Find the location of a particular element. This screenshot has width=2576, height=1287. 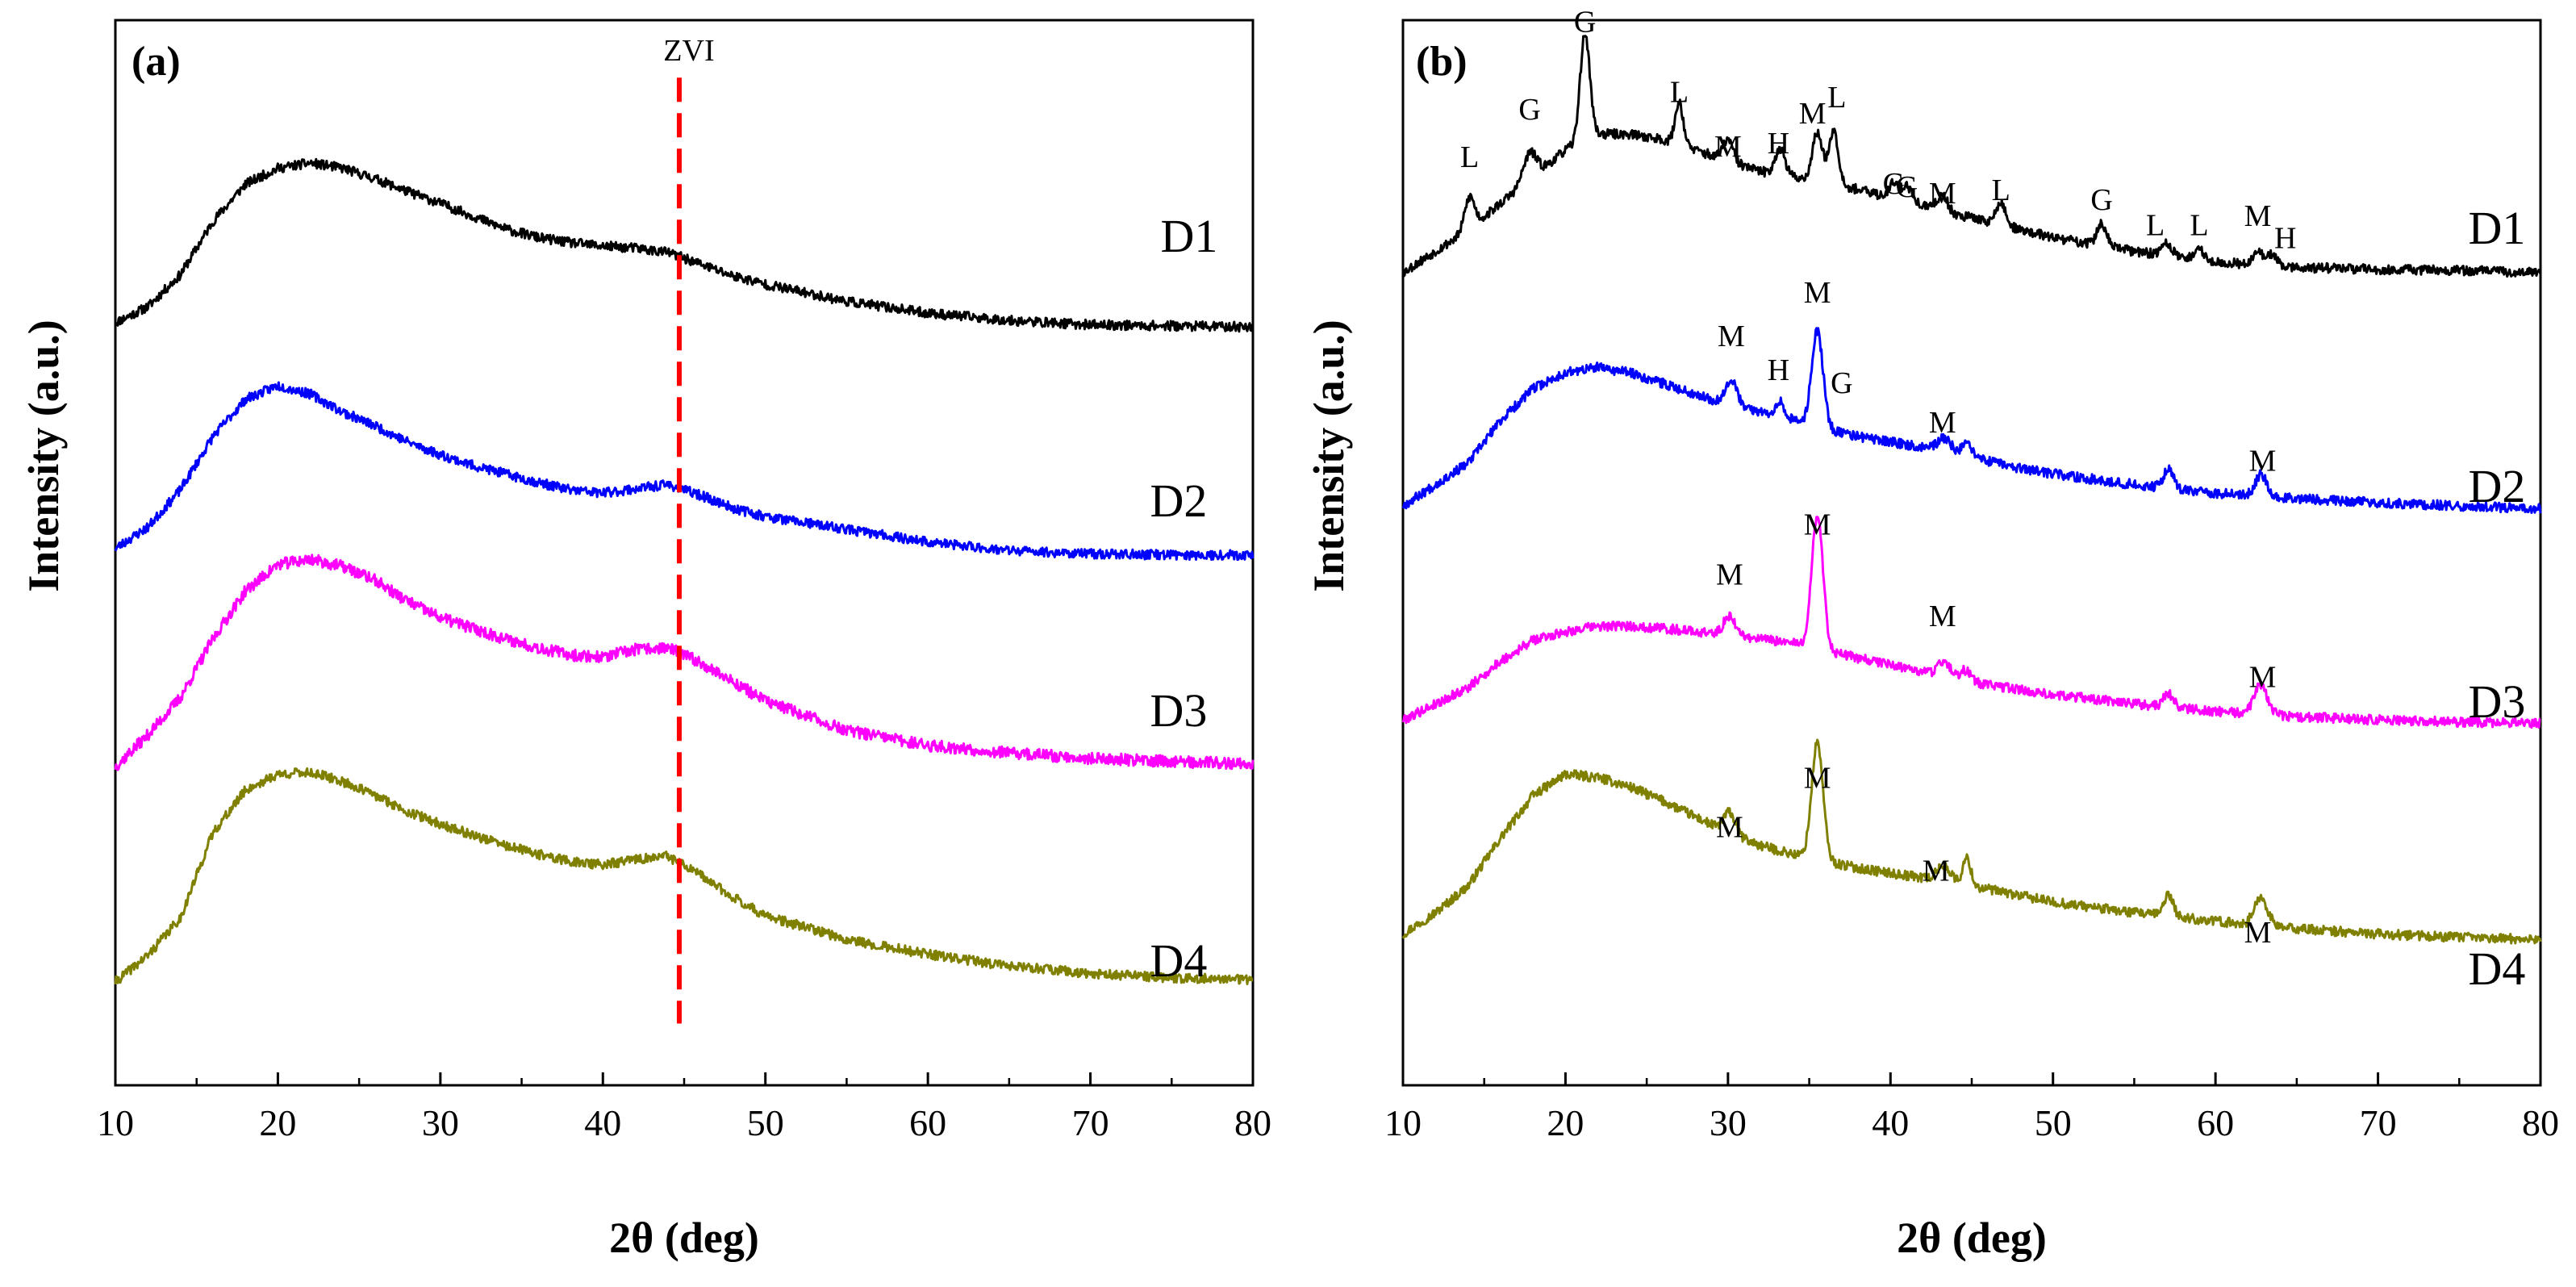

panel-b-y-axis-title: Intensity (a.u.) is located at coordinates (1329, 456).